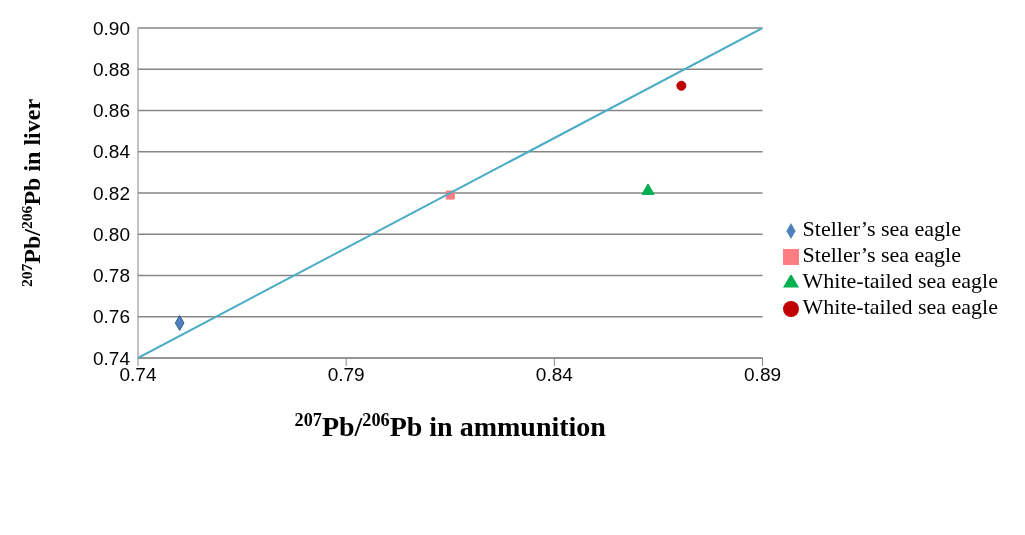  What do you see at coordinates (346, 375) in the screenshot?
I see `x-tick-label: 0.79` at bounding box center [346, 375].